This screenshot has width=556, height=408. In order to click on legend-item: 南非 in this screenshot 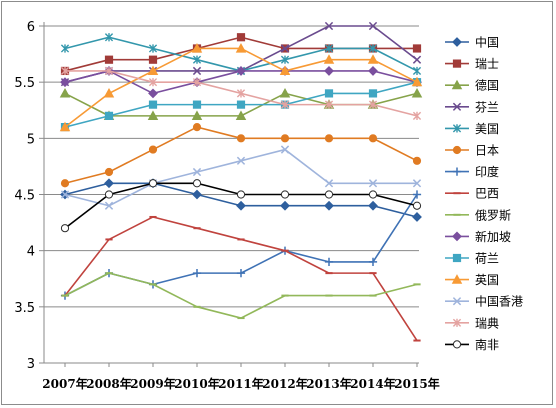, I will do `click(472, 344)`.